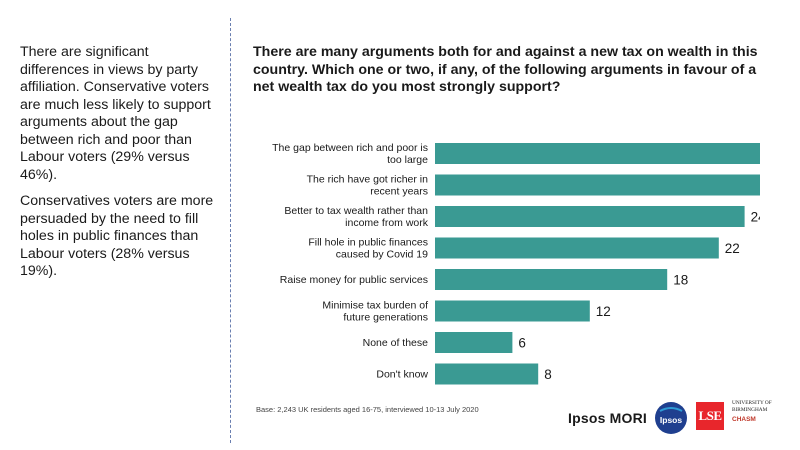 The image size is (800, 450). Describe the element at coordinates (710, 416) in the screenshot. I see `lse-logo: LSE` at that location.